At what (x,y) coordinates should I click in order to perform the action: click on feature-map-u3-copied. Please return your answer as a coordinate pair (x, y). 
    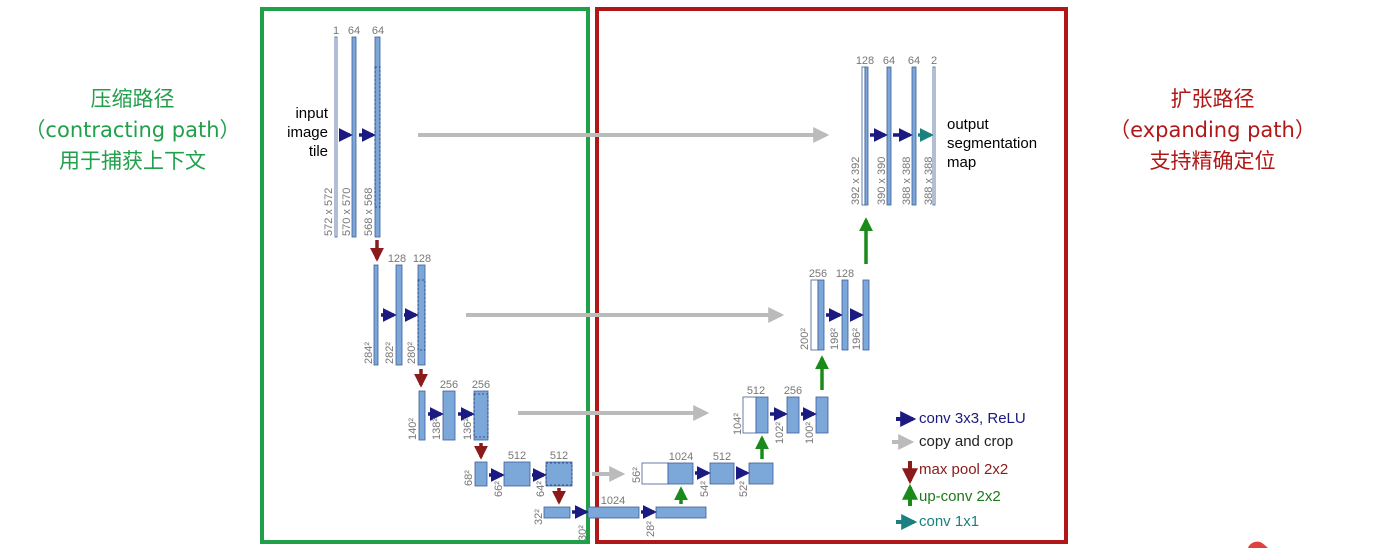
    Looking at the image, I should click on (749, 415).